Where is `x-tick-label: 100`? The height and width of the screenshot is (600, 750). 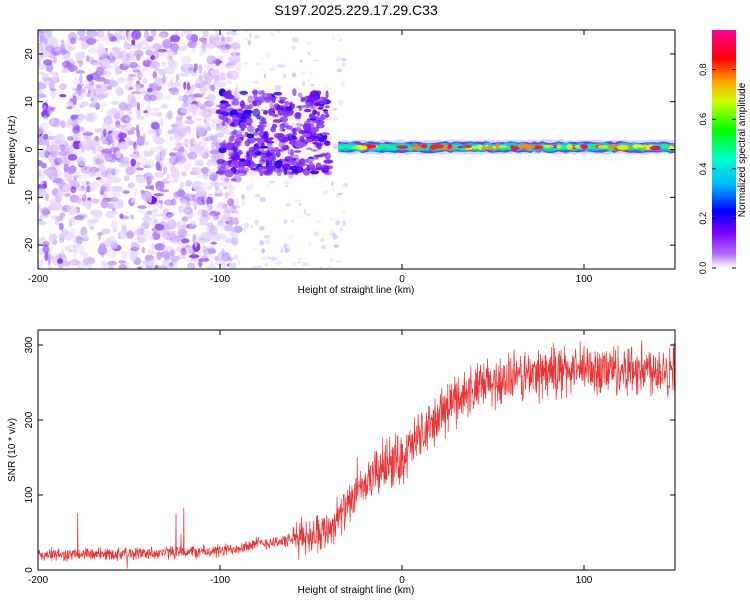
x-tick-label: 100 is located at coordinates (584, 279).